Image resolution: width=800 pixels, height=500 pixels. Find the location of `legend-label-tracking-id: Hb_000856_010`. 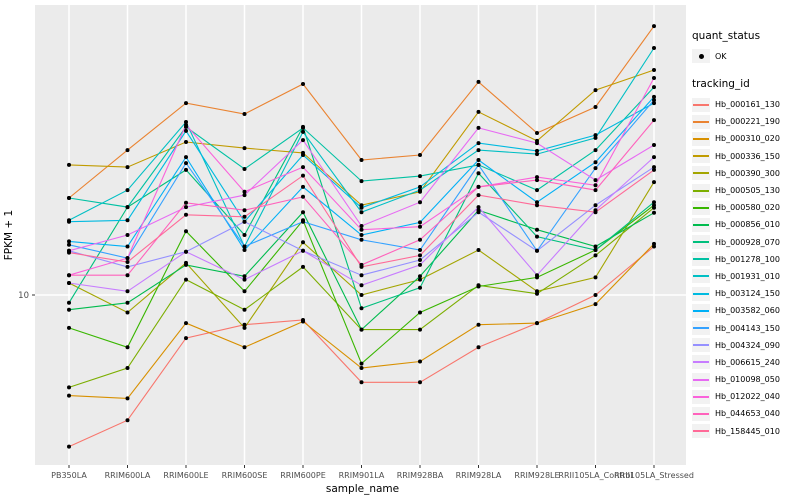

legend-label-tracking-id: Hb_000856_010 is located at coordinates (747, 225).